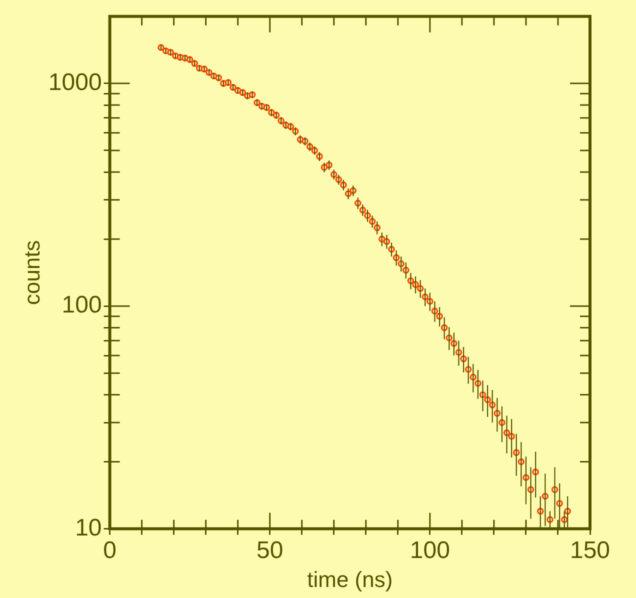 This screenshot has height=598, width=636. Describe the element at coordinates (270, 550) in the screenshot. I see `x-tick-label: 50` at that location.